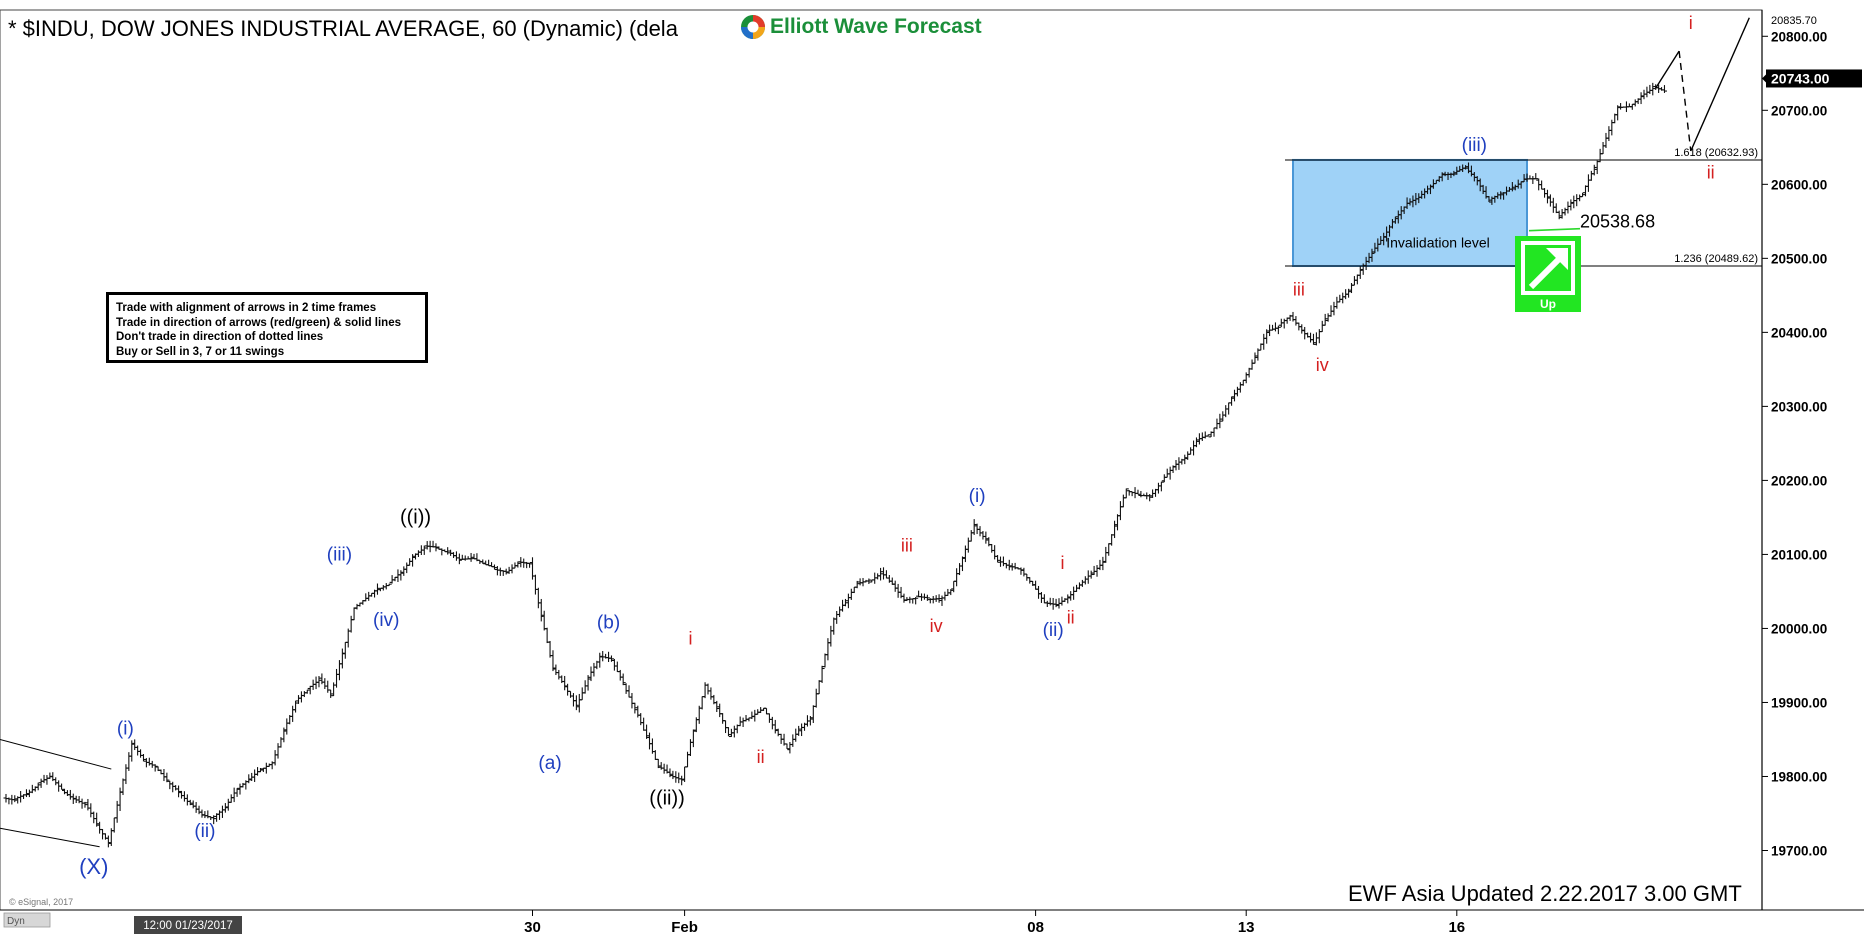 This screenshot has height=946, width=1864. I want to click on up-arrow-head, so click(1557, 259).